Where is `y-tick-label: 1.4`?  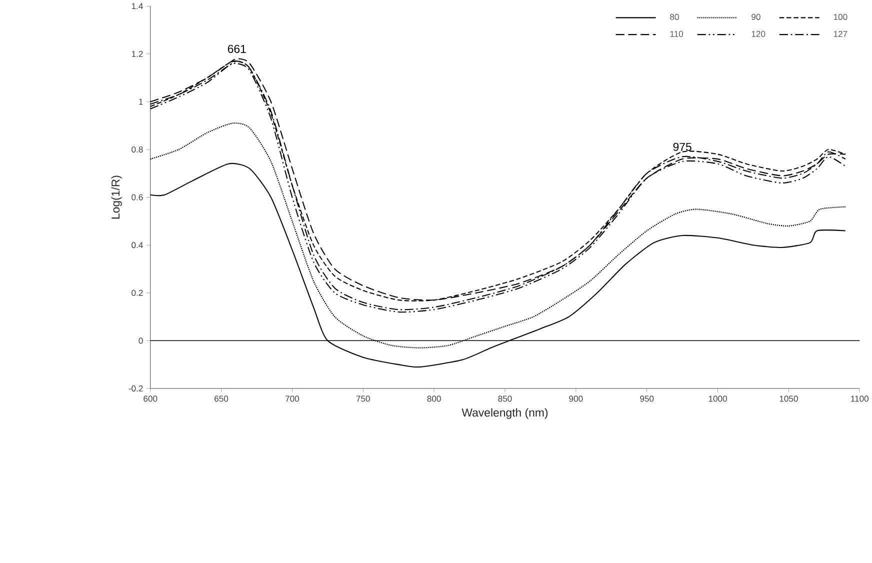
y-tick-label: 1.4 is located at coordinates (137, 6).